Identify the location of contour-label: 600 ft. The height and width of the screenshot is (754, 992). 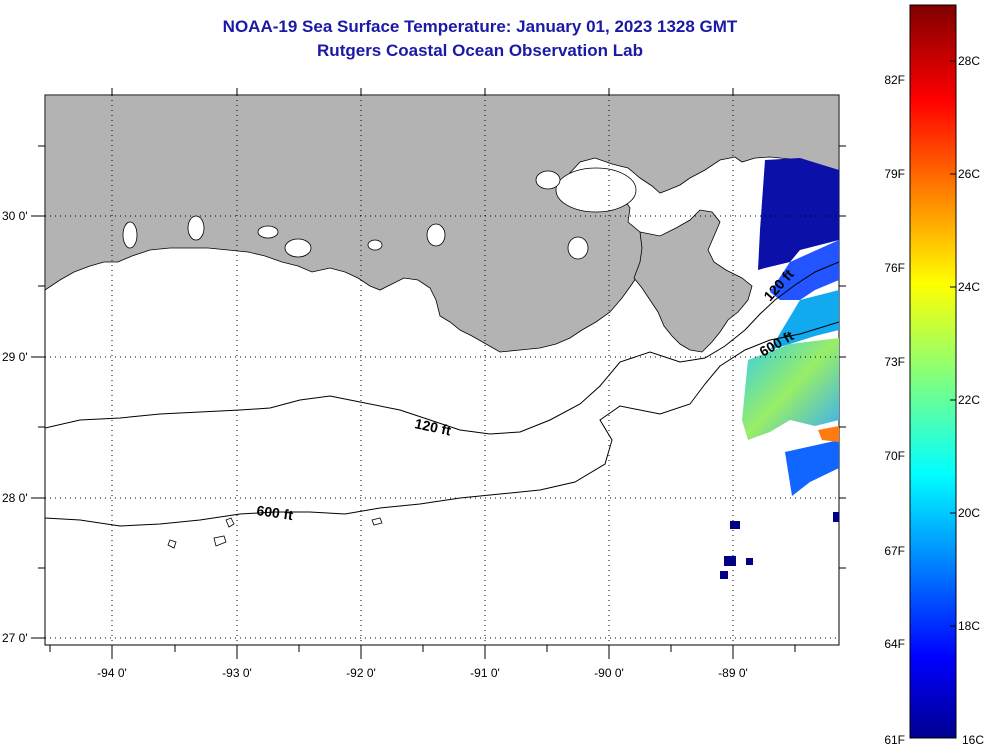
(275, 512).